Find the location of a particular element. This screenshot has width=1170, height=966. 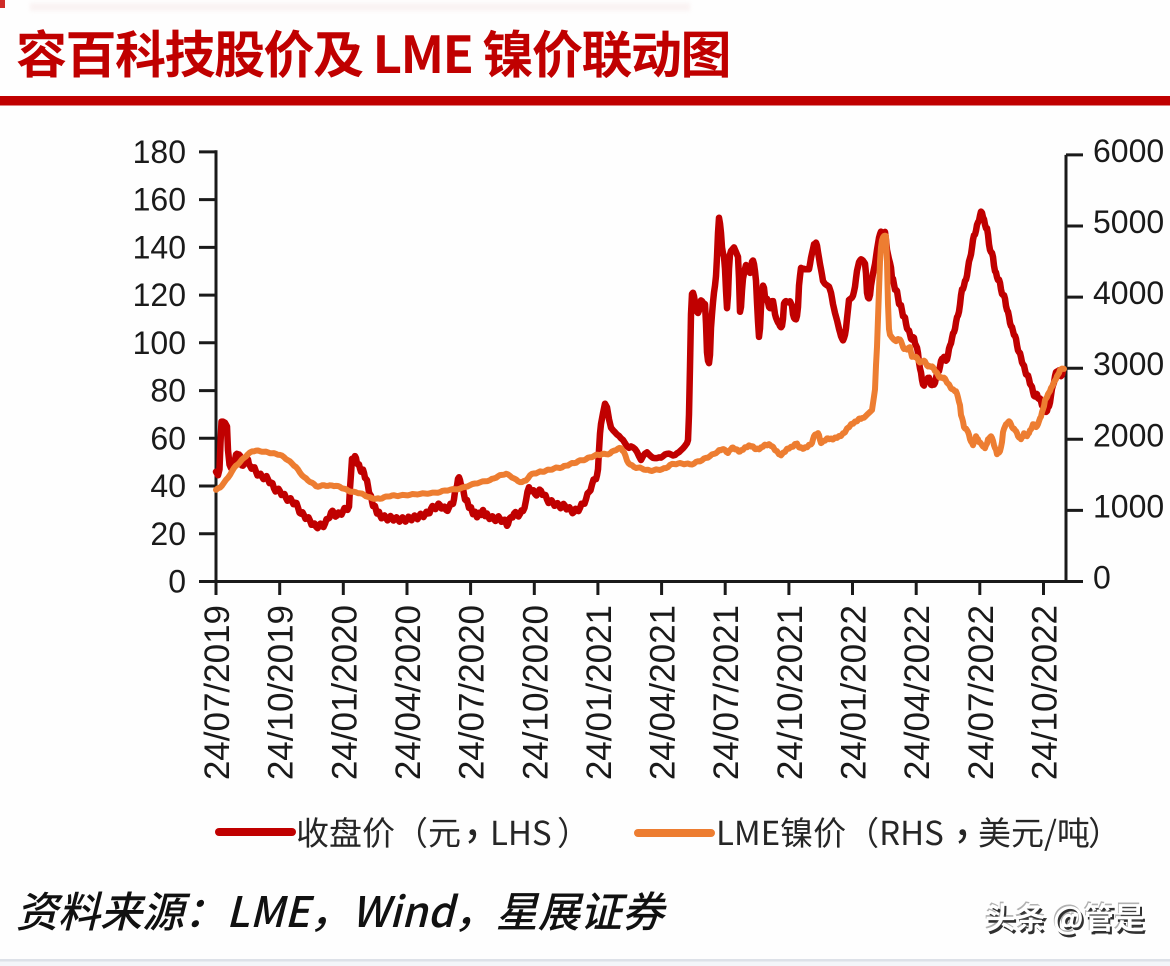

svg-text: 24/07/2022 is located at coordinates (981, 692).